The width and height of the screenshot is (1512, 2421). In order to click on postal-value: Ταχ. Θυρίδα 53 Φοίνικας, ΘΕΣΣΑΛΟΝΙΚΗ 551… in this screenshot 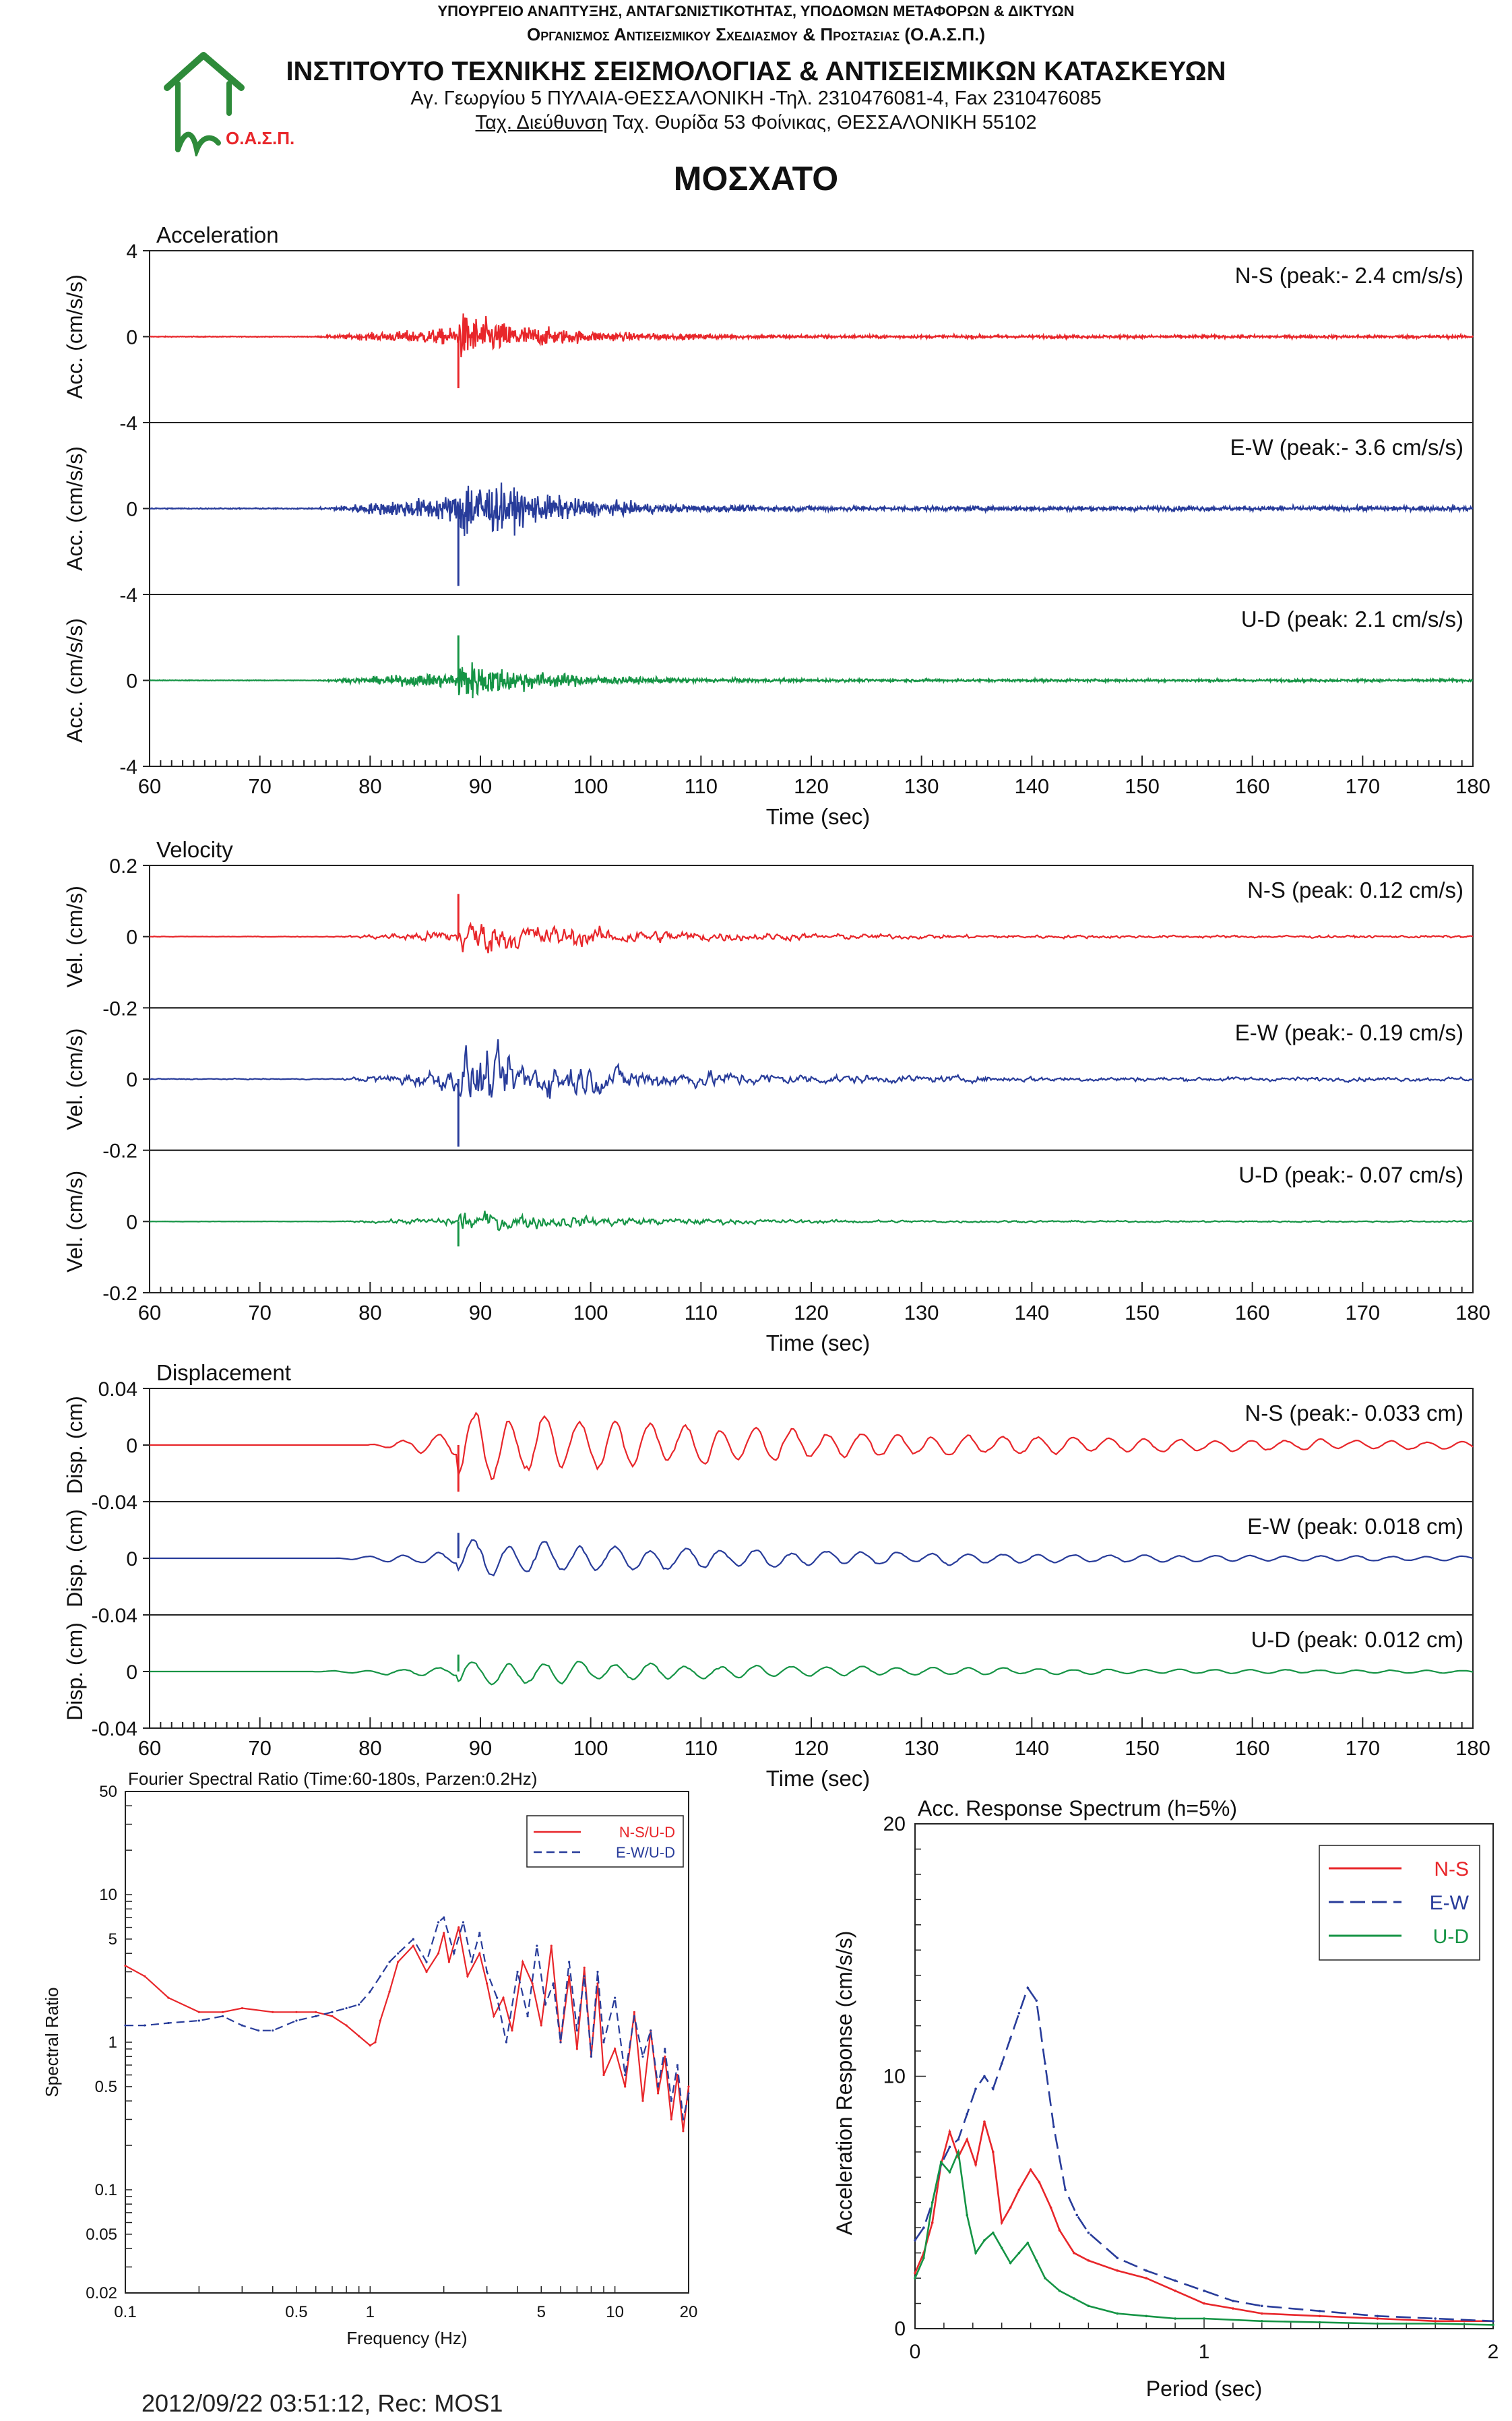, I will do `click(822, 123)`.